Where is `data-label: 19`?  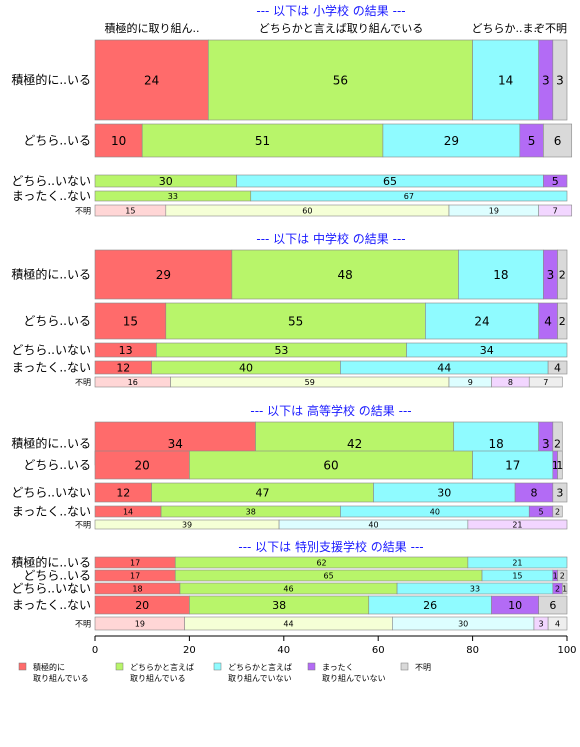
data-label: 19 is located at coordinates (494, 210).